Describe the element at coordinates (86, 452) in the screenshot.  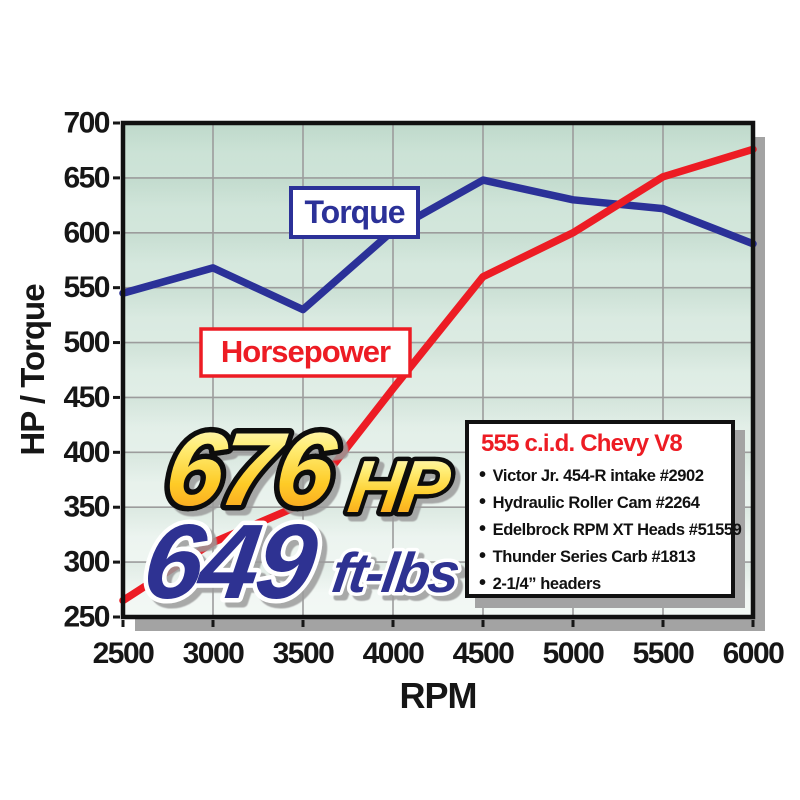
I see `y-tick-label: 400` at that location.